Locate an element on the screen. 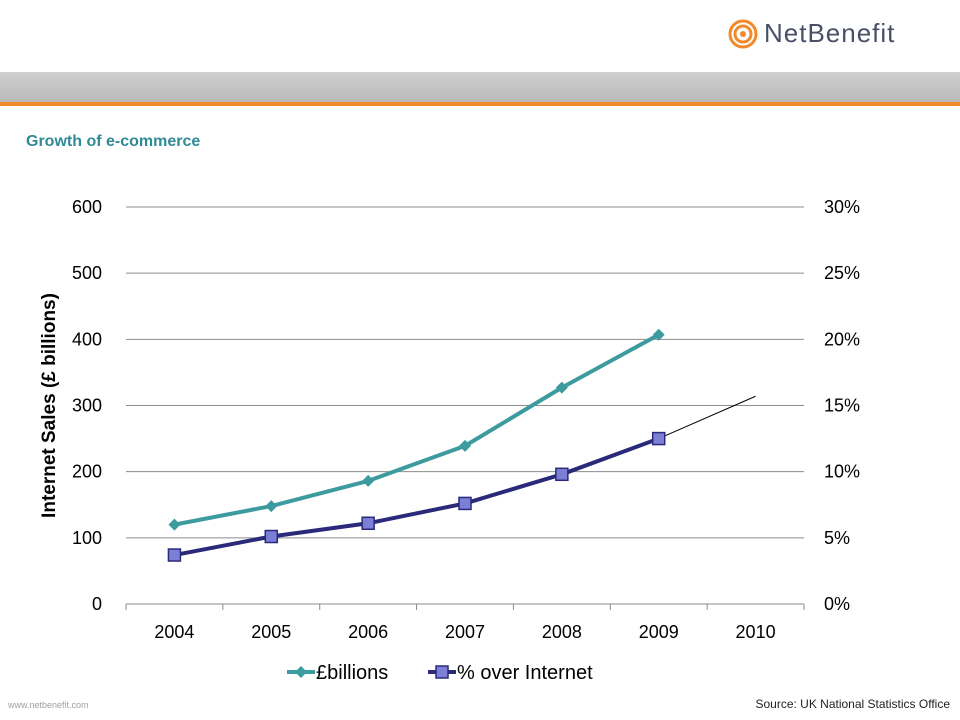  x-tick-label: 2006 is located at coordinates (368, 632).